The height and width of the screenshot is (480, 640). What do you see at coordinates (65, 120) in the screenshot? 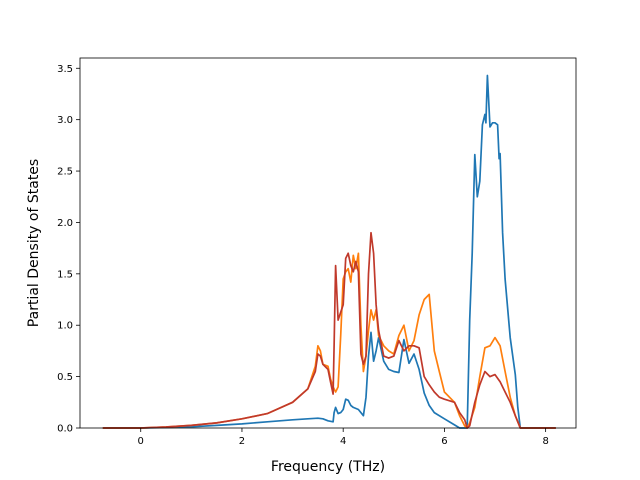
I see `y-tick-label: 3.0` at bounding box center [65, 120].